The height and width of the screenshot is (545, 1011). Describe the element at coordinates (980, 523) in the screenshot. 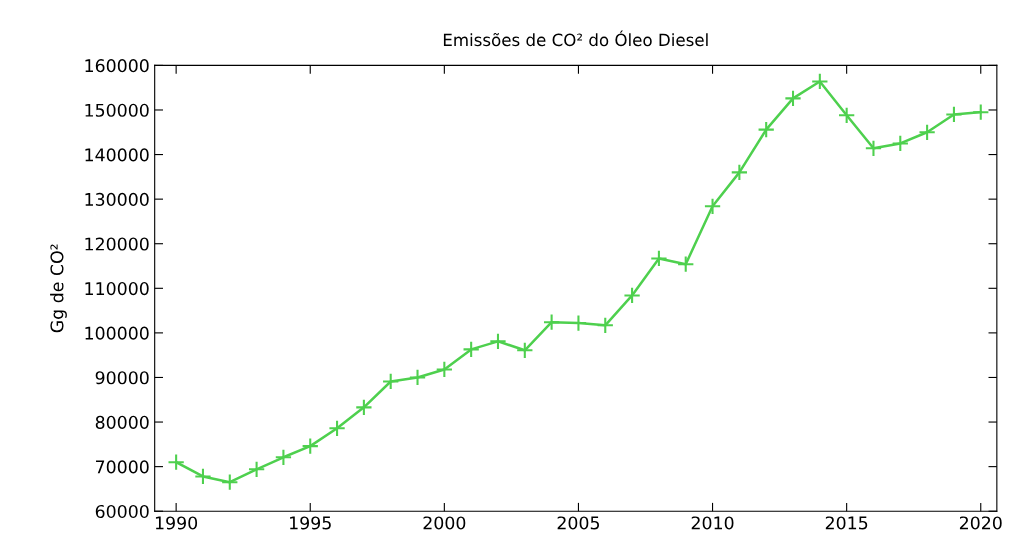

I see `x-tick-label: 2020` at that location.